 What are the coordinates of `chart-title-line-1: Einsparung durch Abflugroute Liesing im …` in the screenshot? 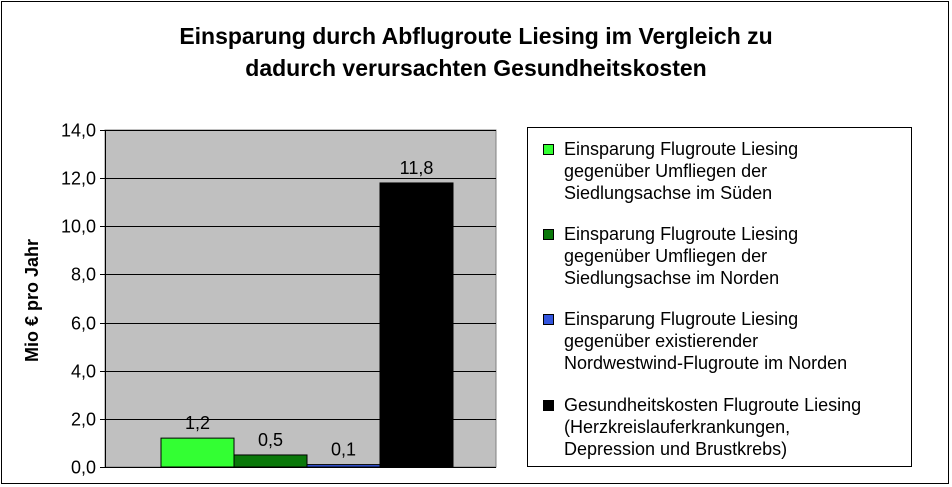 It's located at (476, 36).